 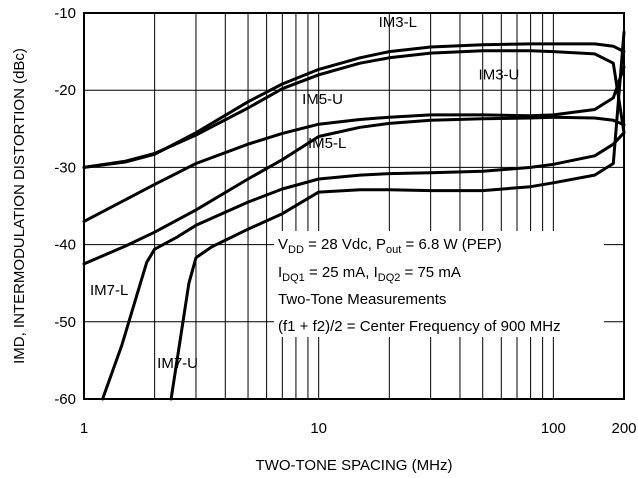 I want to click on y-tick-label: -60, so click(x=65, y=399).